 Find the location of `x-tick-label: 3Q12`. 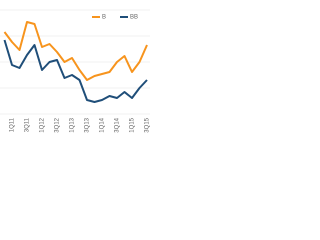

x-tick-label: 3Q12 is located at coordinates (58, 124).